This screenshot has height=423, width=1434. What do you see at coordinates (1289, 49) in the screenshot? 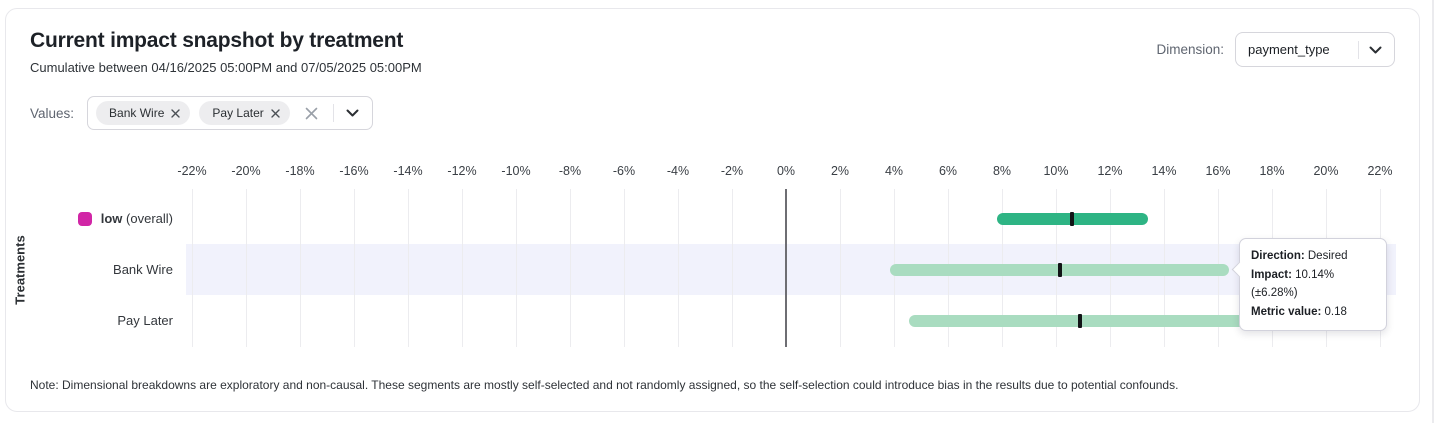
I see `dimension-selected-value: payment_type` at bounding box center [1289, 49].